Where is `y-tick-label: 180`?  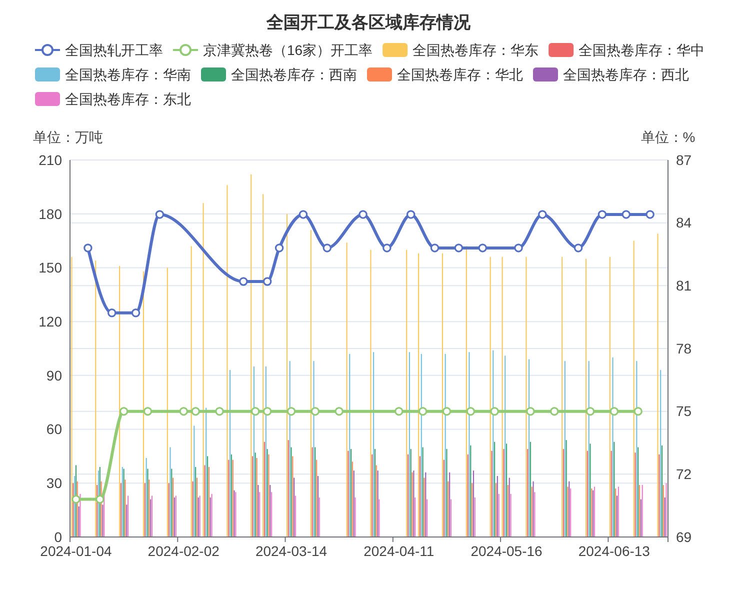 y-tick-label: 180 is located at coordinates (50, 214).